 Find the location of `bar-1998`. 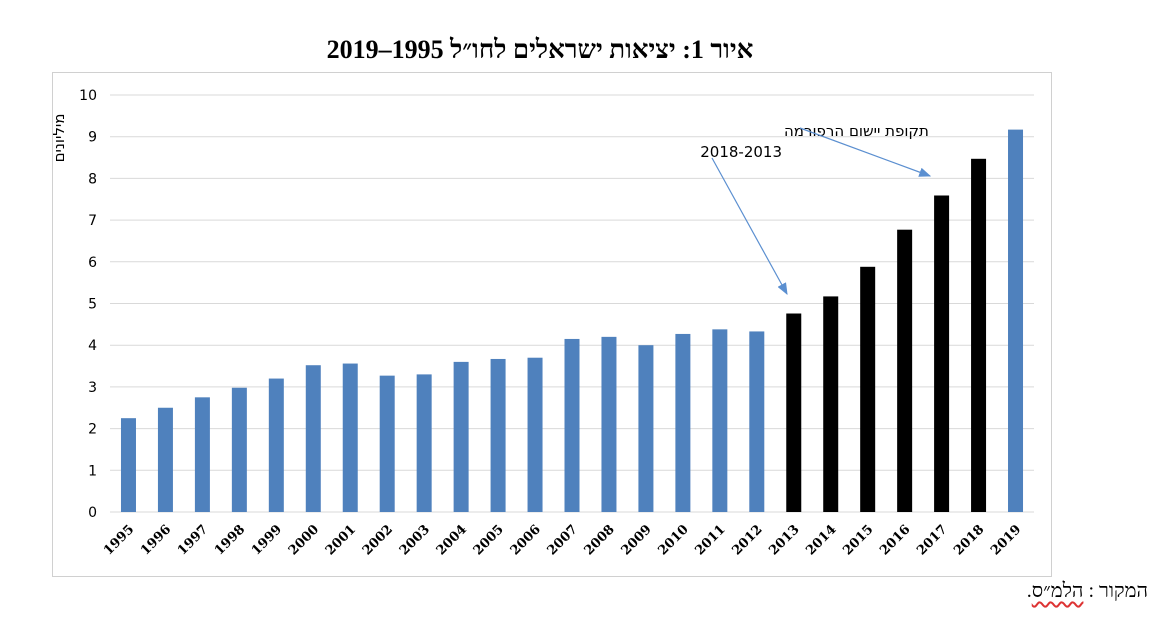

bar-1998 is located at coordinates (239, 449).